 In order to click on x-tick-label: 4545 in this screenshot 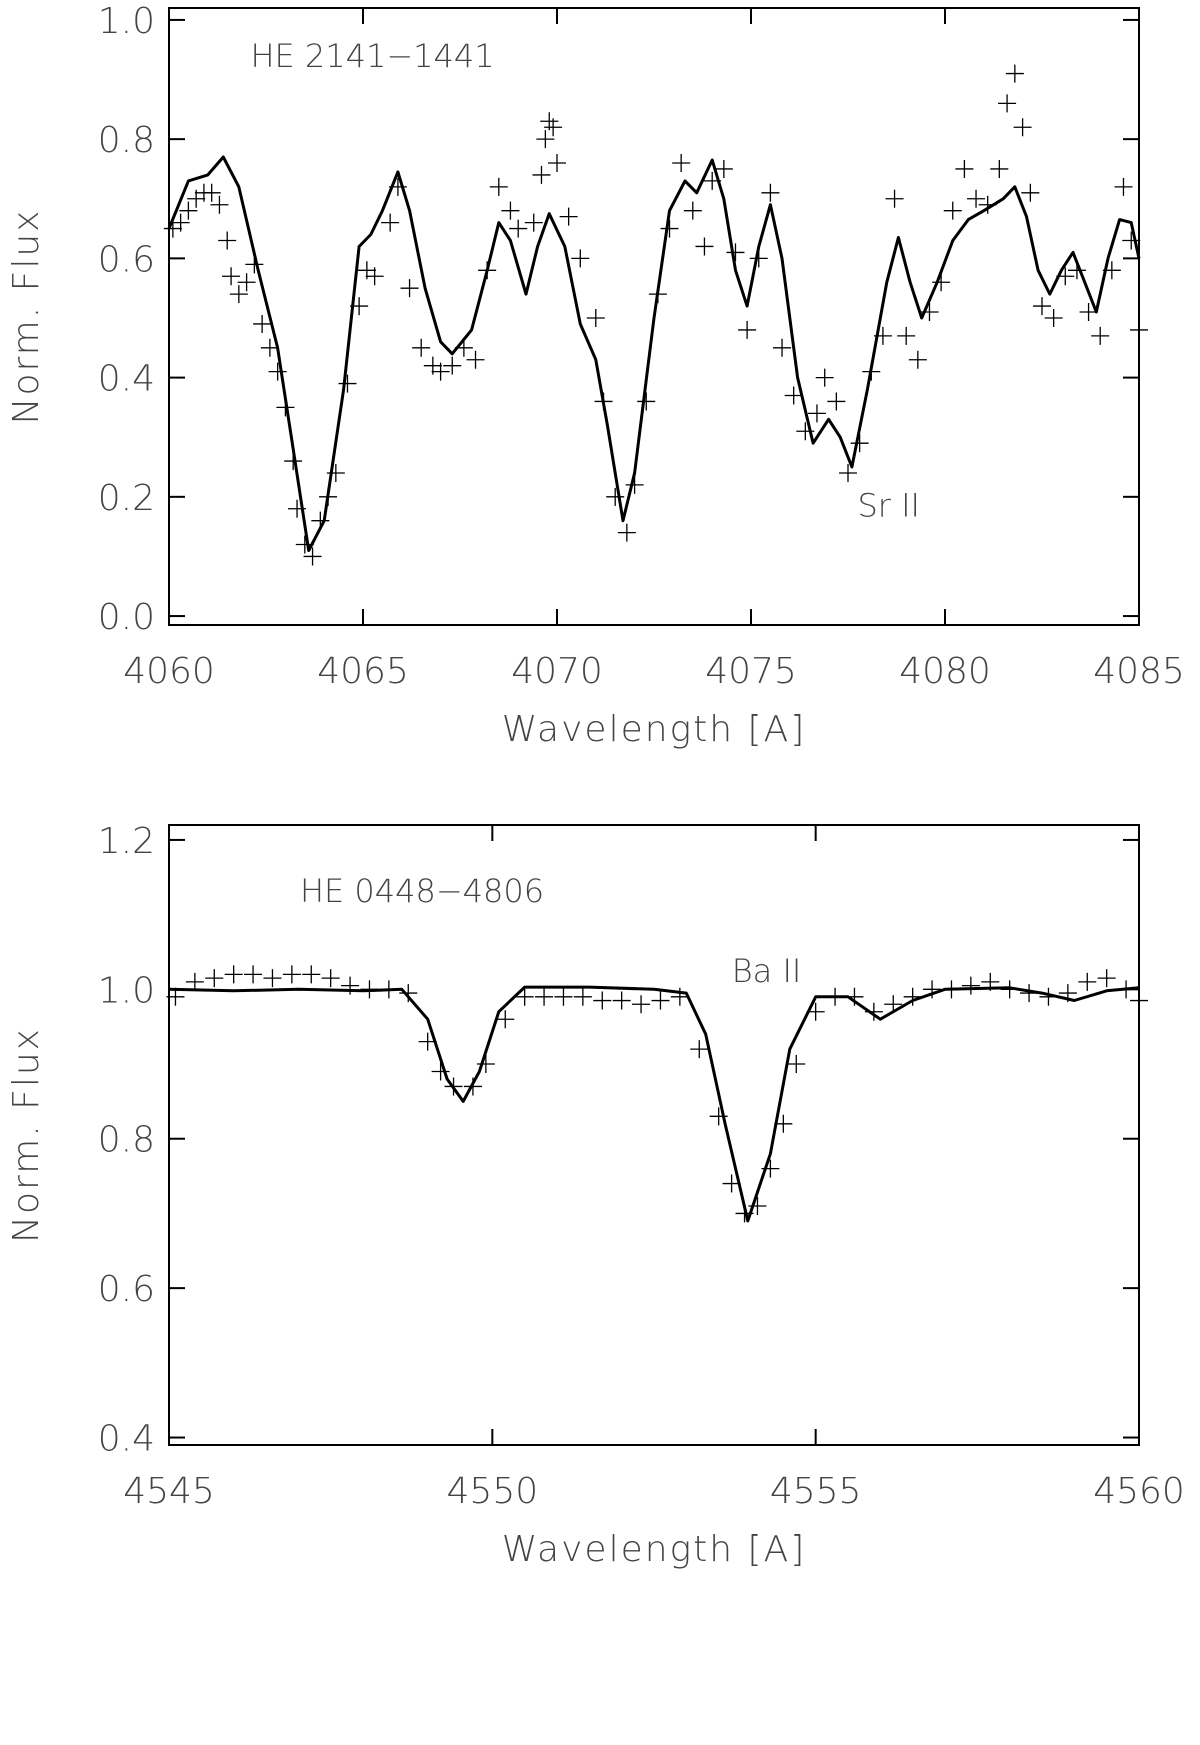, I will do `click(169, 1491)`.